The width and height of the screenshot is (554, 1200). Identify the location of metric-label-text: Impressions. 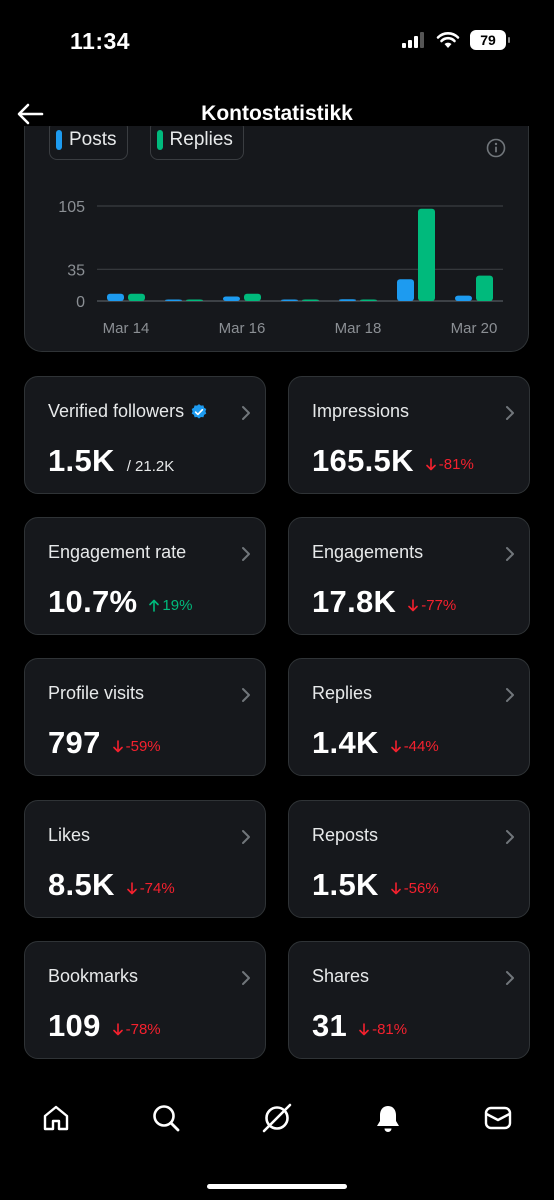
(361, 411).